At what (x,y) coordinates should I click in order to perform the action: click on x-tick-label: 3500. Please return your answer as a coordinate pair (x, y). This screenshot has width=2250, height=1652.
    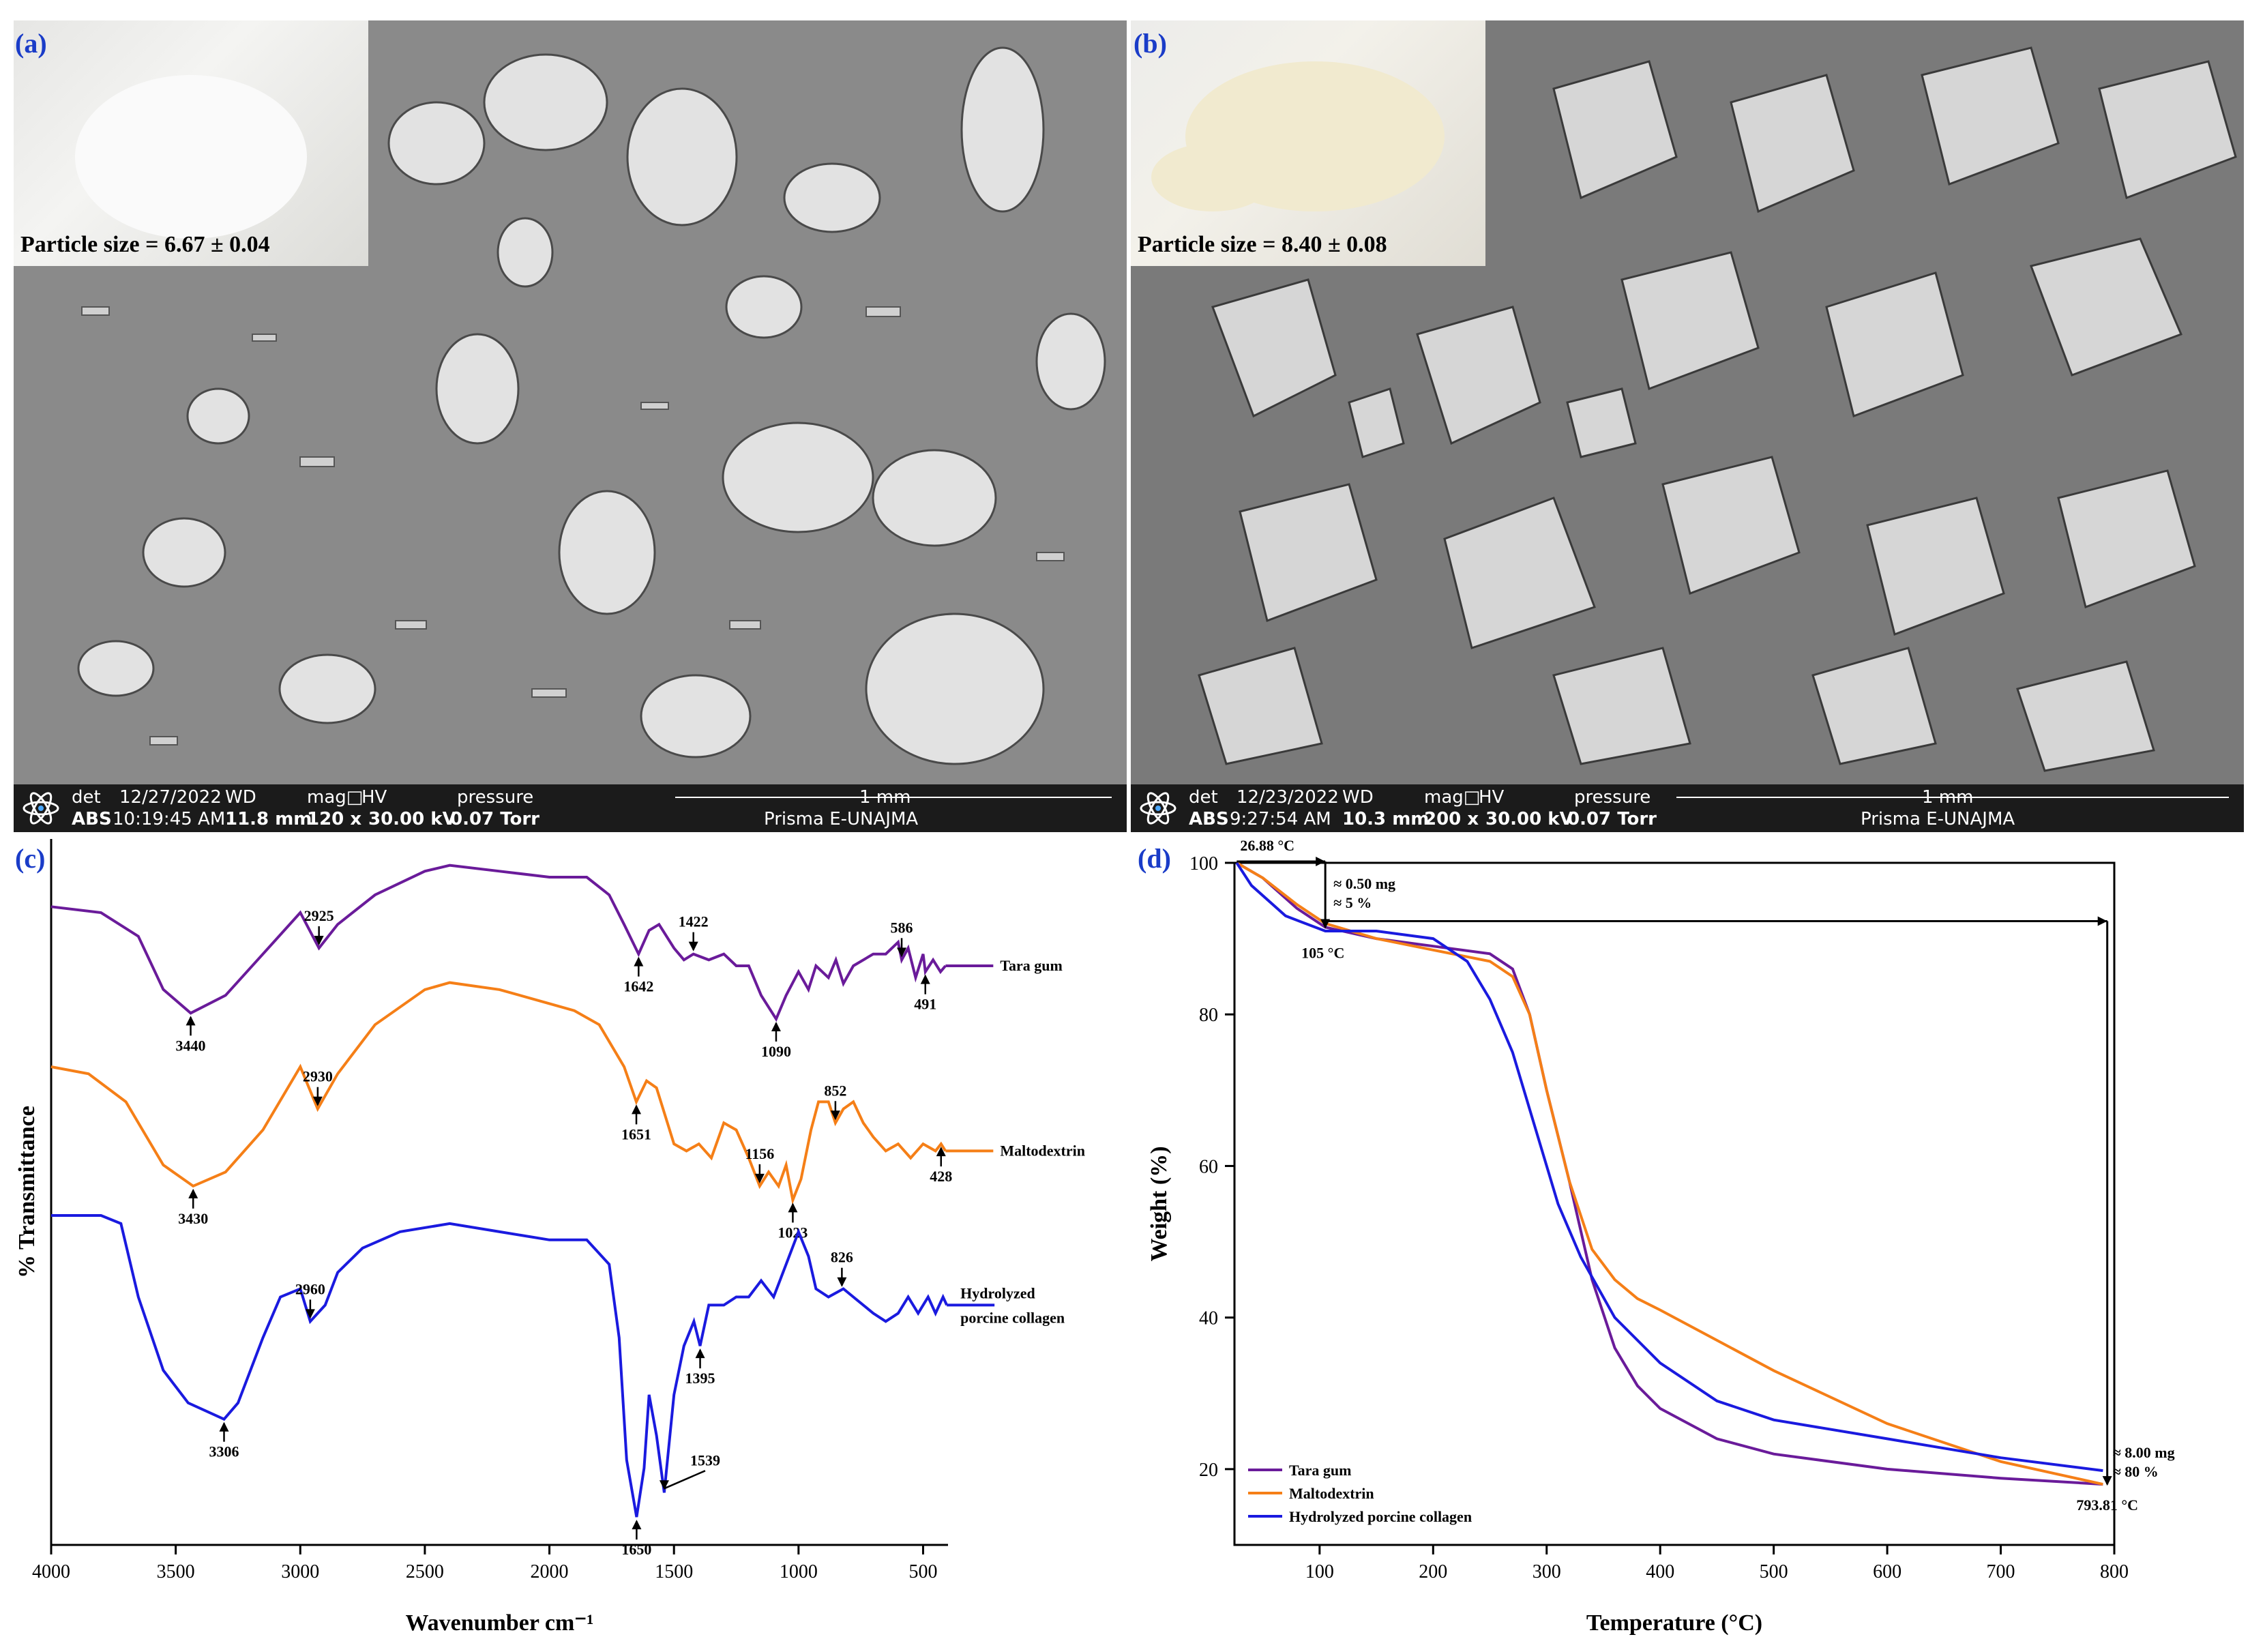
    Looking at the image, I should click on (176, 1571).